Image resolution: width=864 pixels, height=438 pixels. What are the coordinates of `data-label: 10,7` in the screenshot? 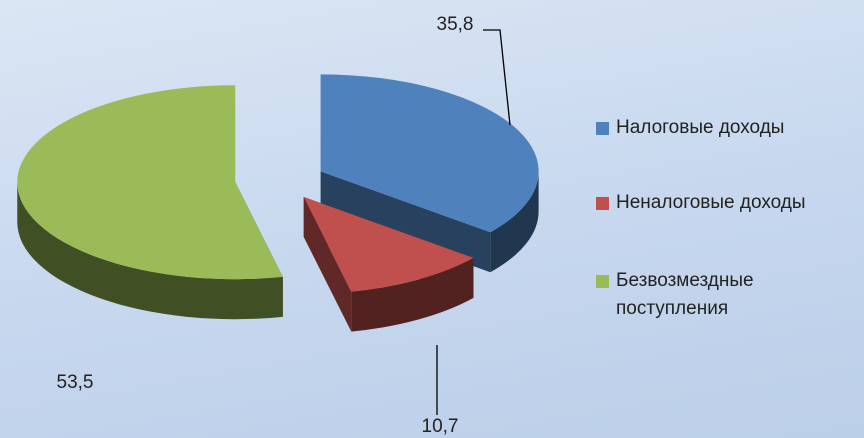 It's located at (440, 426).